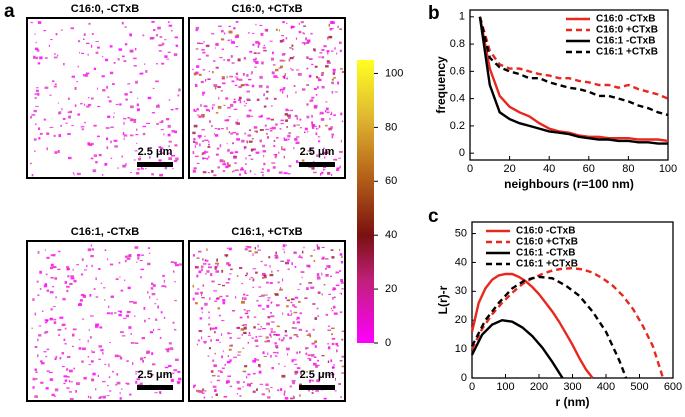  Describe the element at coordinates (391, 127) in the screenshot. I see `colorbar-tick-label: 80` at that location.